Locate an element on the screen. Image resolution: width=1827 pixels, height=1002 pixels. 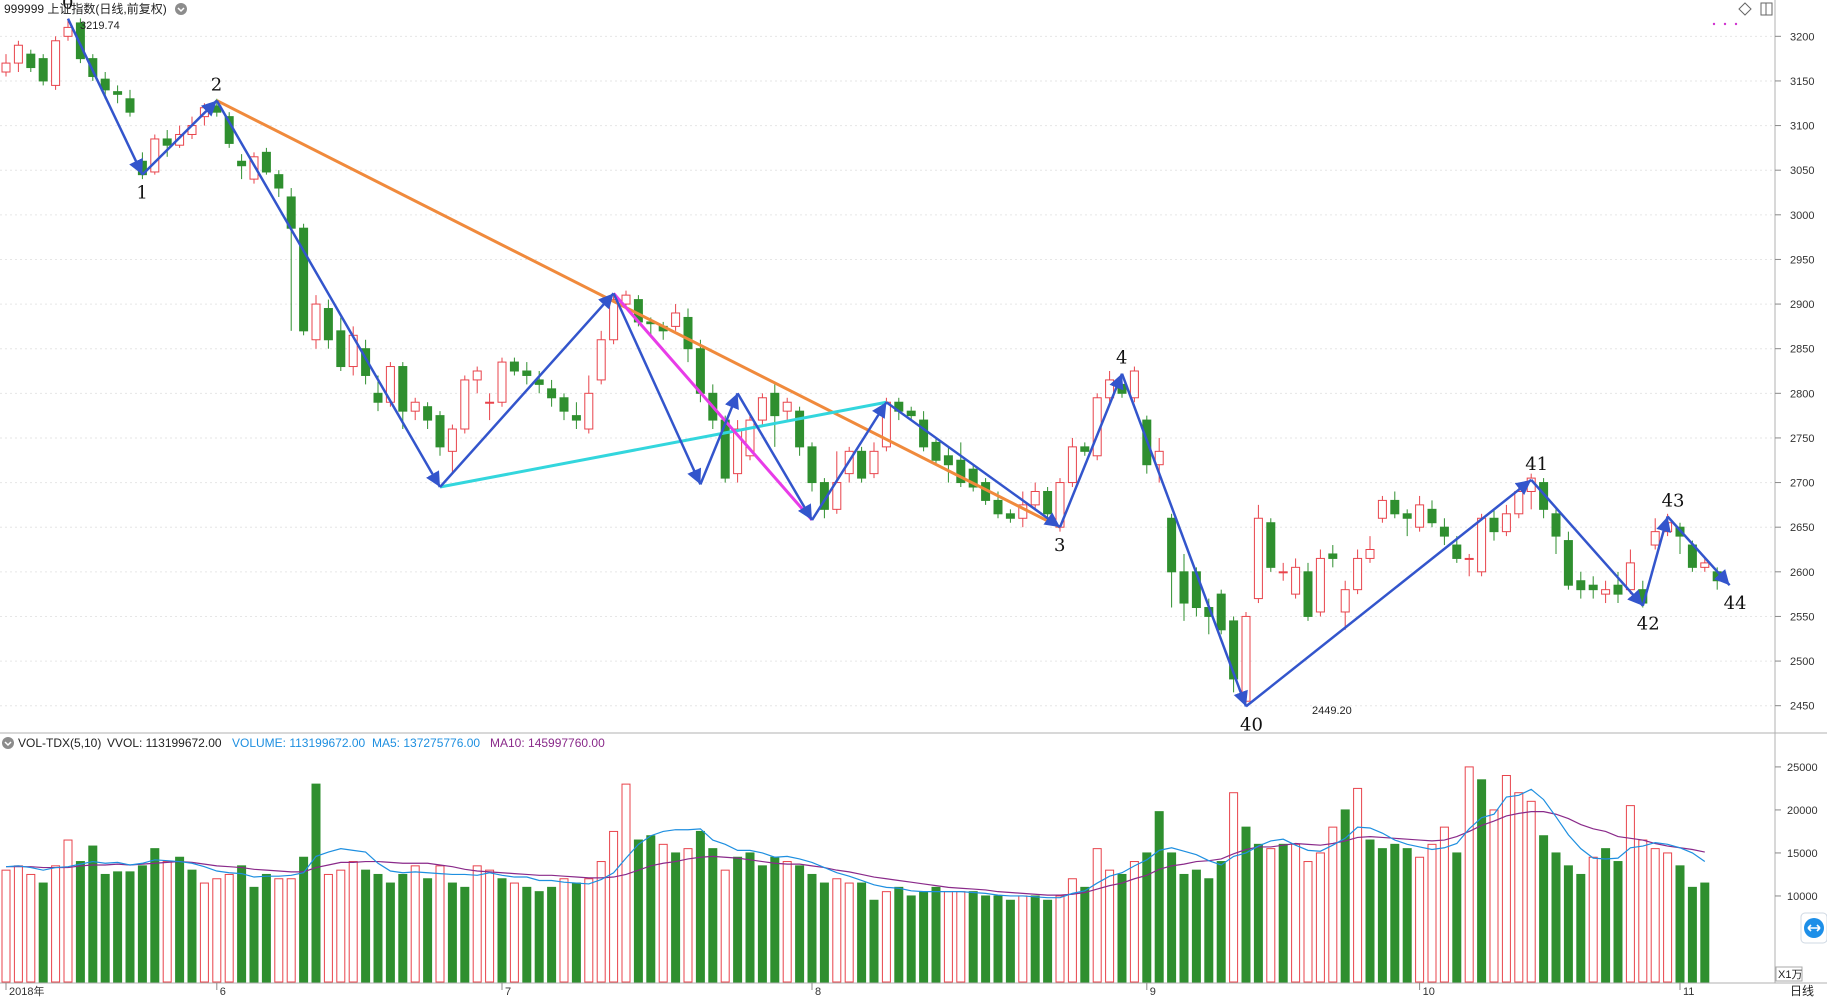
symbol-title: 999999 上证指数(日线,前复权) is located at coordinates (85, 8).